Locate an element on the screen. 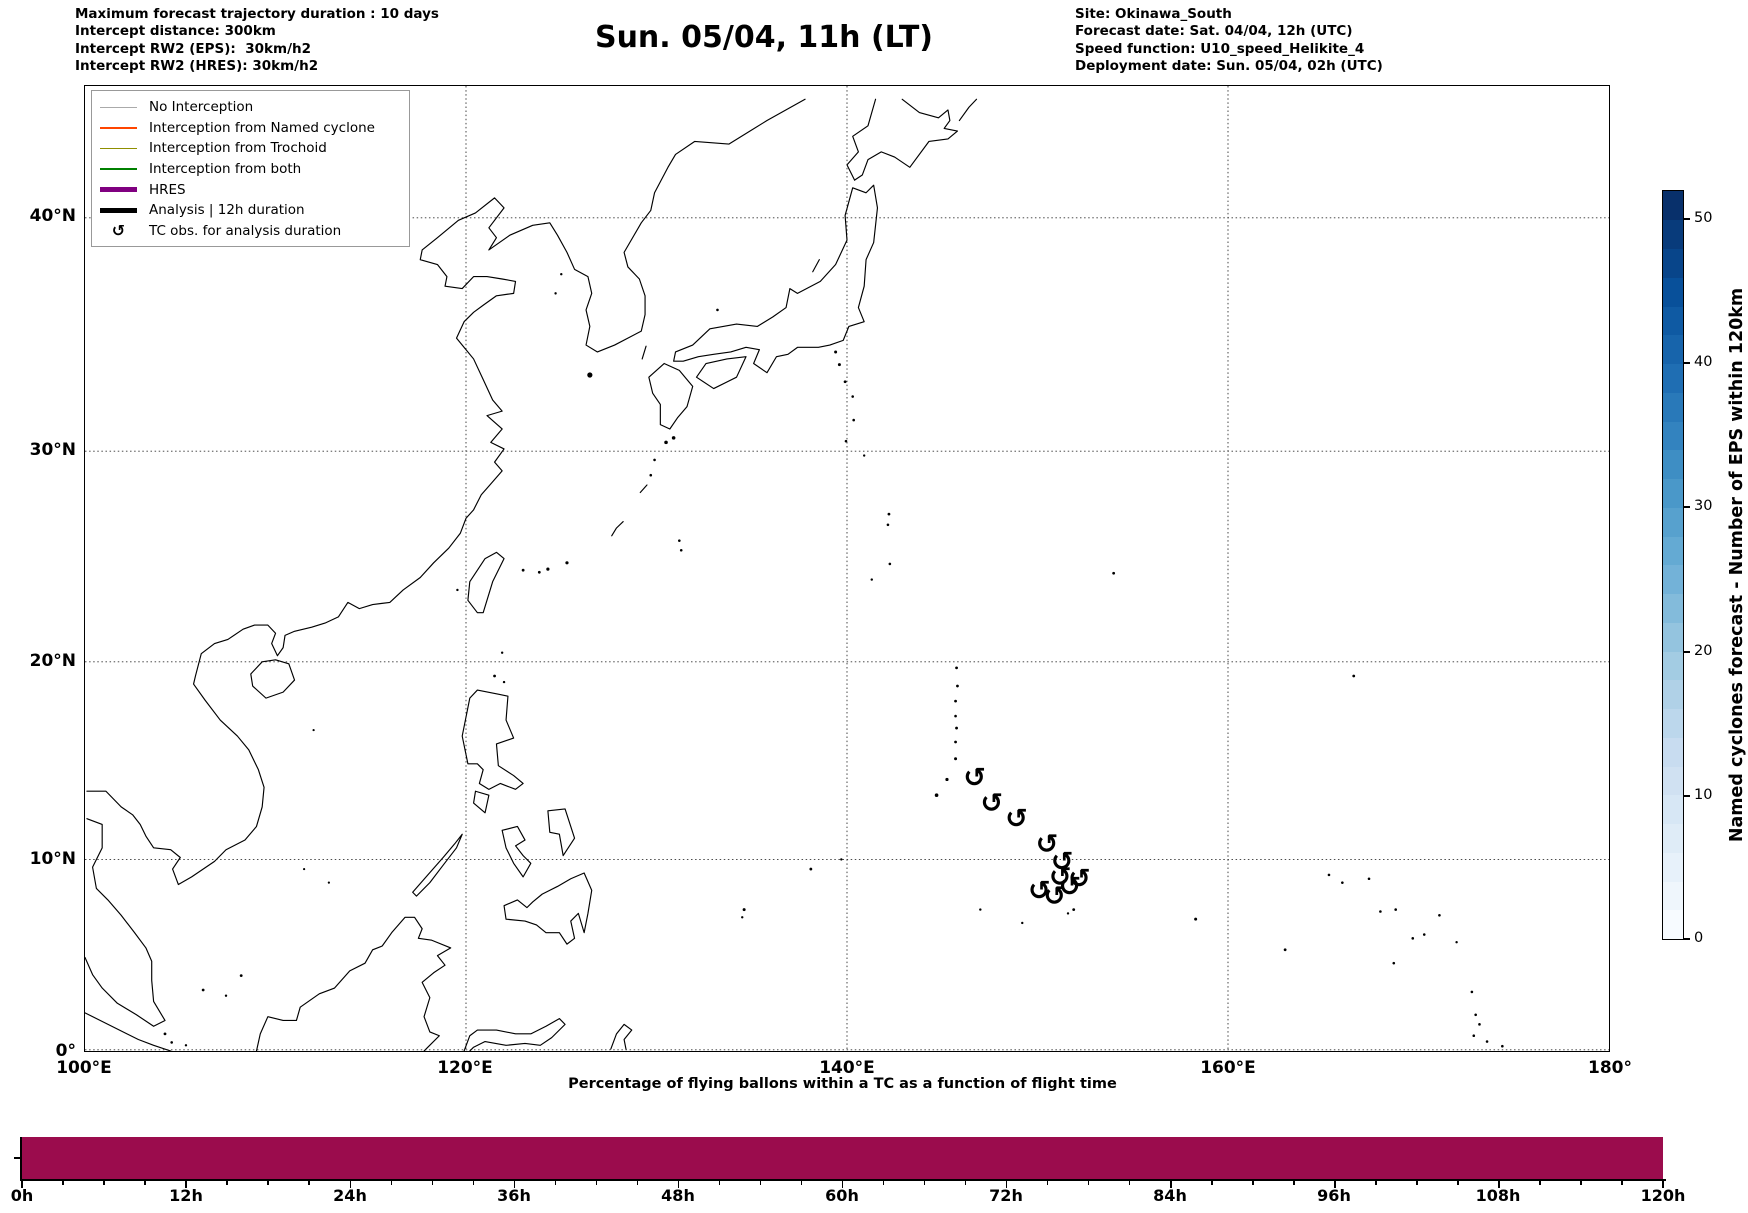 Image resolution: width=1748 pixels, height=1213 pixels. page-title: Sun. 05/04, 11h (LT) is located at coordinates (764, 37).